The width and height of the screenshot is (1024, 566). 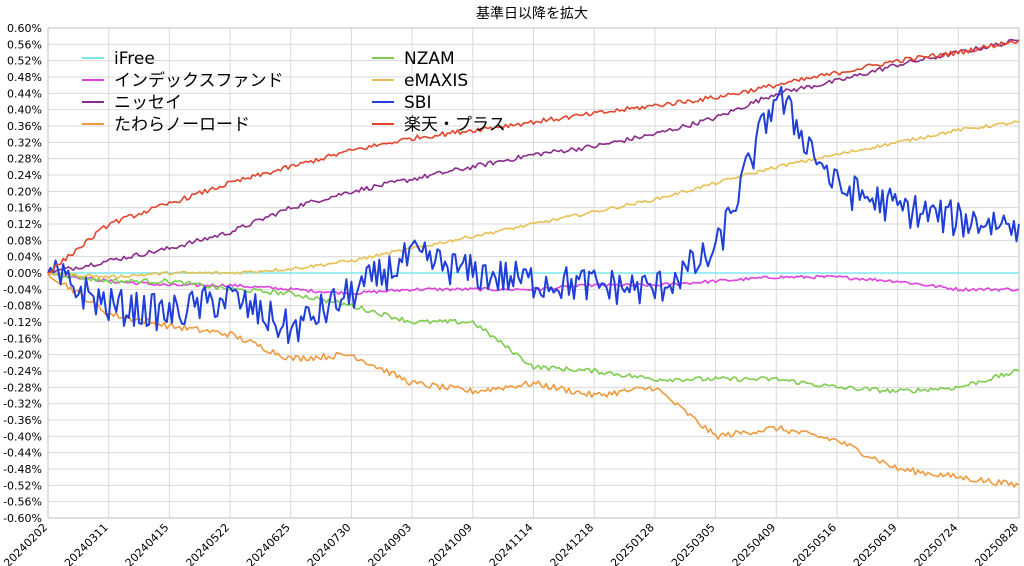 What do you see at coordinates (24, 93) in the screenshot?
I see `y-tick-label: 0.44%` at bounding box center [24, 93].